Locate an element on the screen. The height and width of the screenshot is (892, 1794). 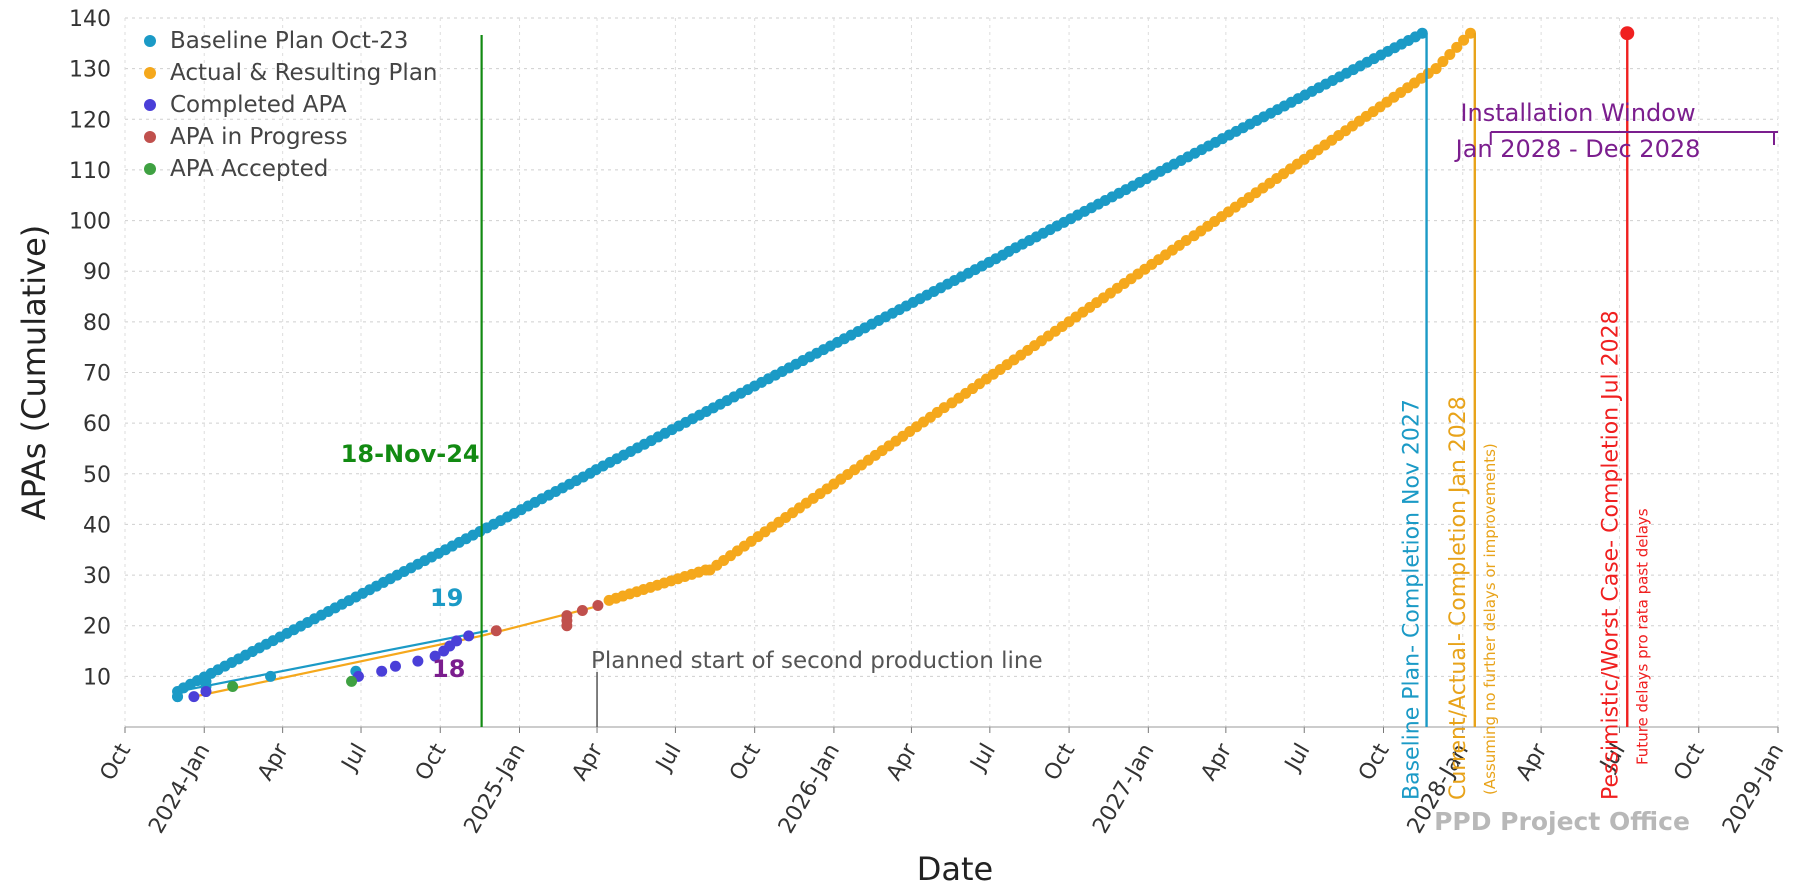
x-tick-label: 2026-Jan is located at coordinates (809, 789).